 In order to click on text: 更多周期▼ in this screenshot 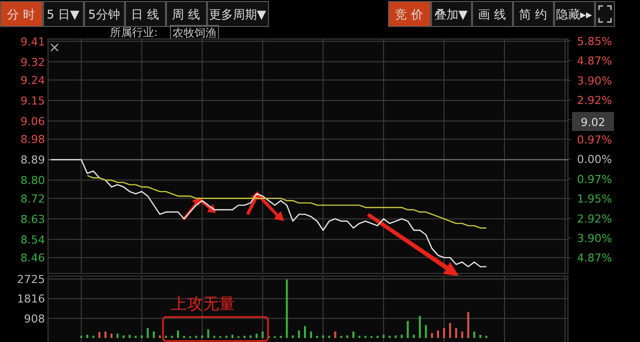, I will do `click(237, 15)`.